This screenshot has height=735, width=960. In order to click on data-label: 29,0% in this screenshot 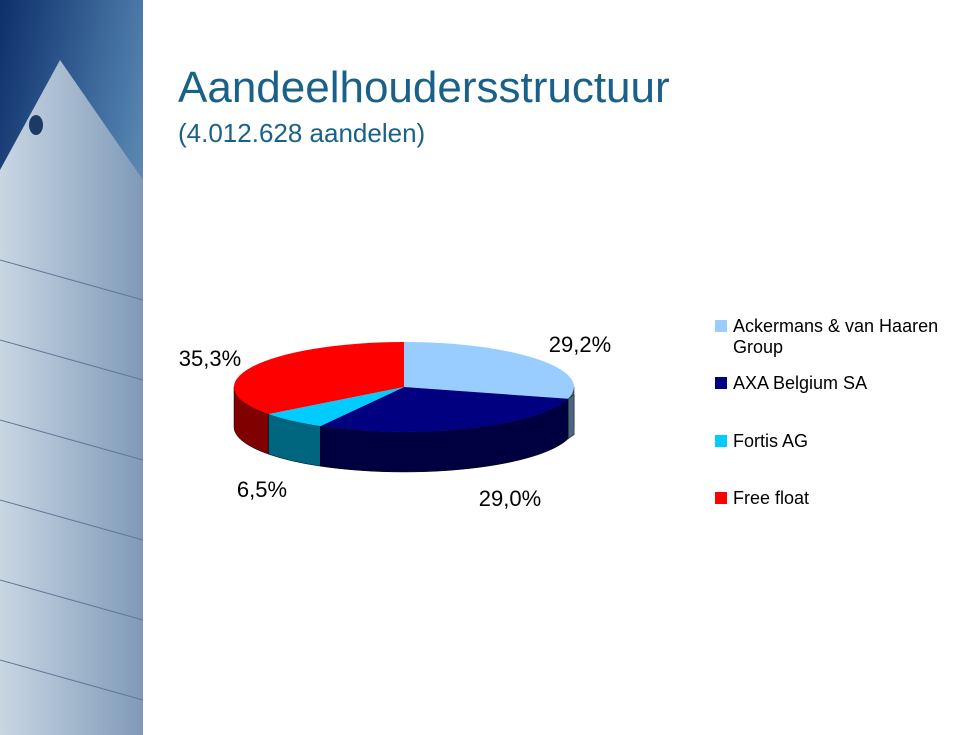, I will do `click(510, 498)`.